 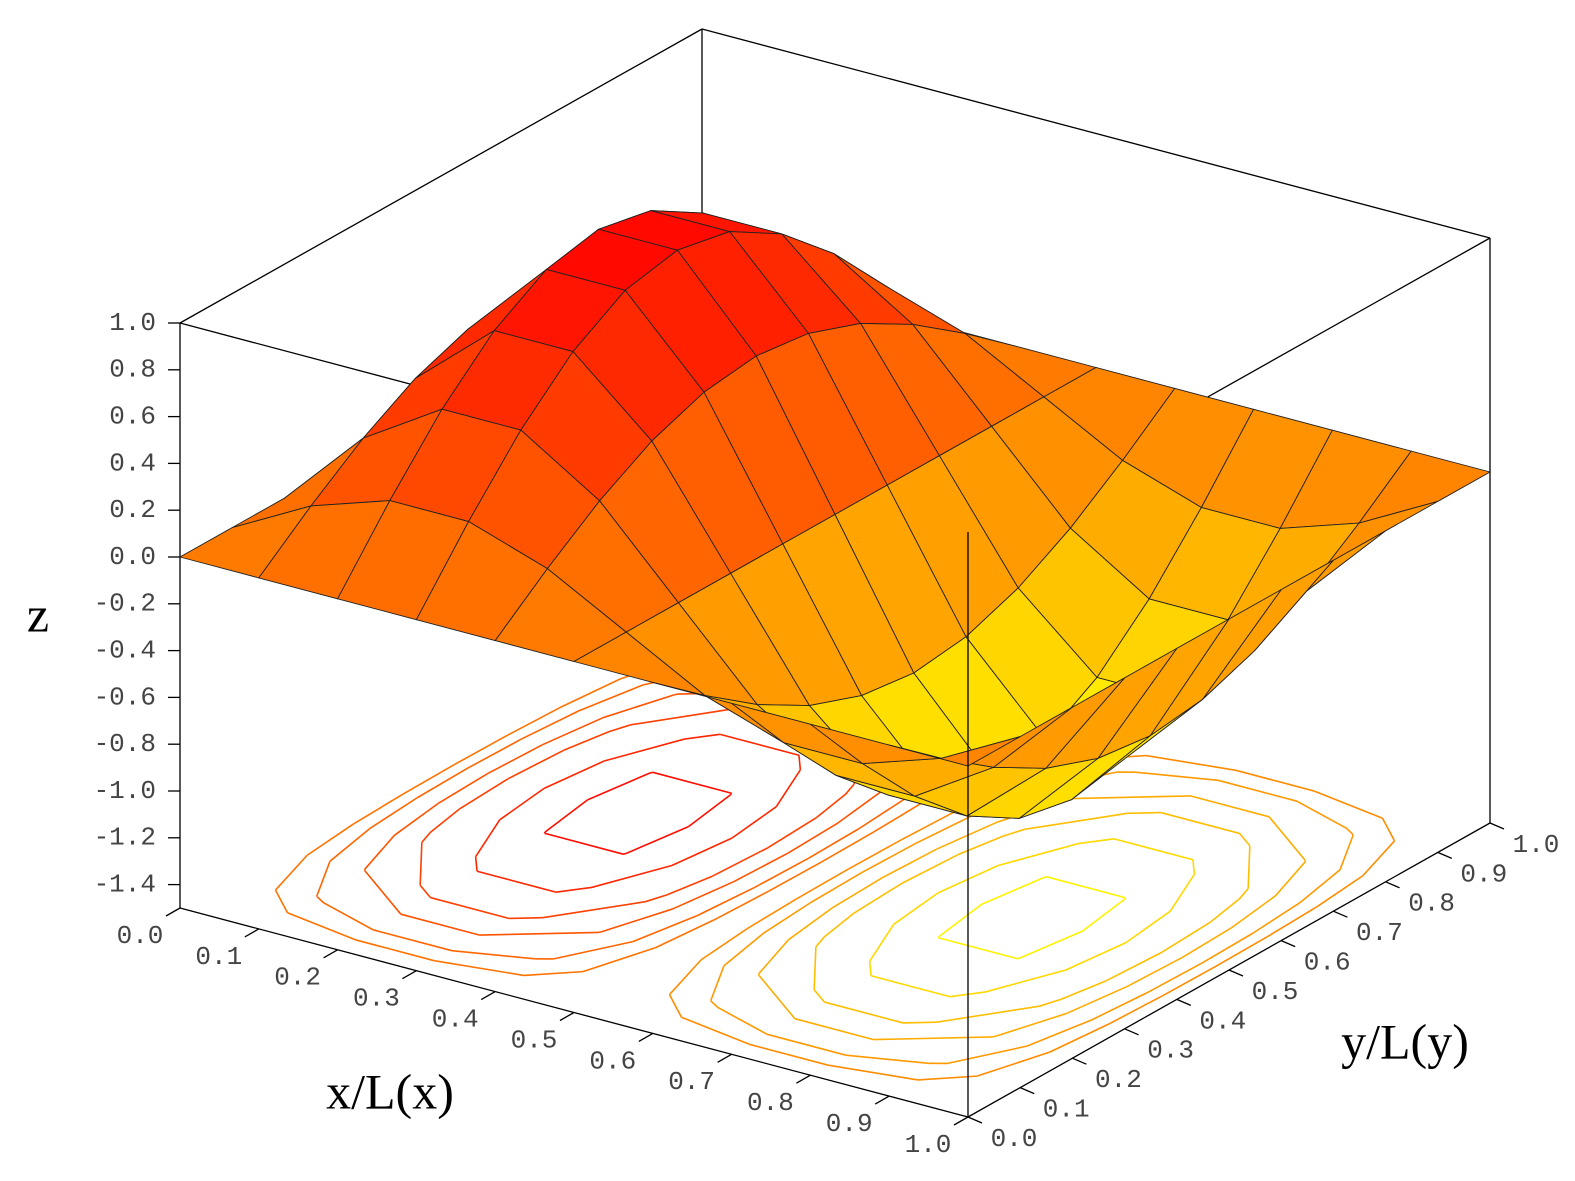 What do you see at coordinates (125, 604) in the screenshot?
I see `z-tick-label: -0.2` at bounding box center [125, 604].